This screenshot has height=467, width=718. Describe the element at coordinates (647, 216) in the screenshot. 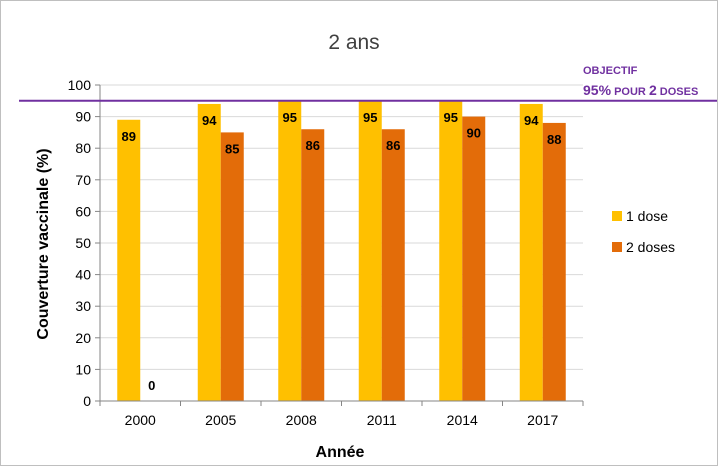

I see `legend-label-1-dose: 1 dose` at that location.